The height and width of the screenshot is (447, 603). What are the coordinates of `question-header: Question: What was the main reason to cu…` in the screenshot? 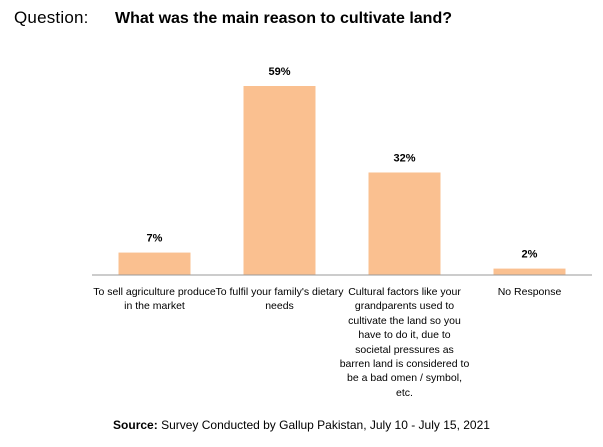 It's located at (233, 20).